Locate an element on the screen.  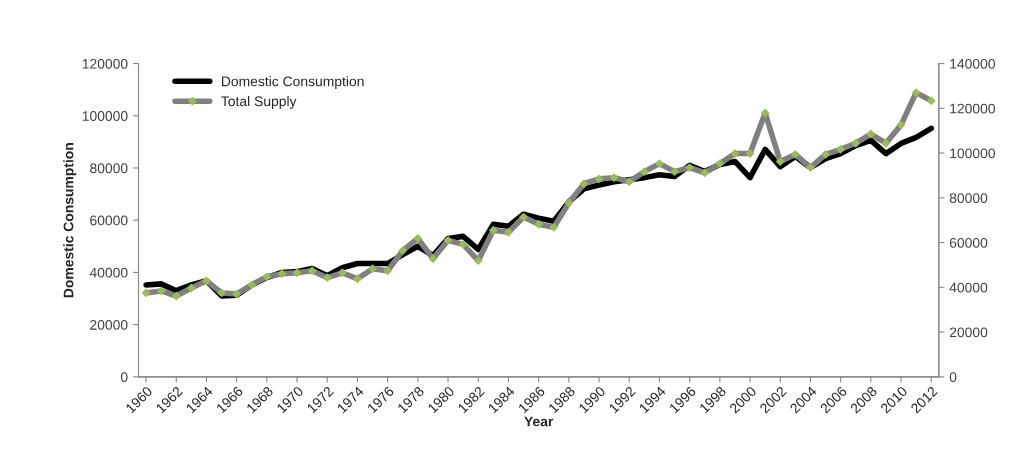
y-axis-title: Domestic Consumption is located at coordinates (70, 220).